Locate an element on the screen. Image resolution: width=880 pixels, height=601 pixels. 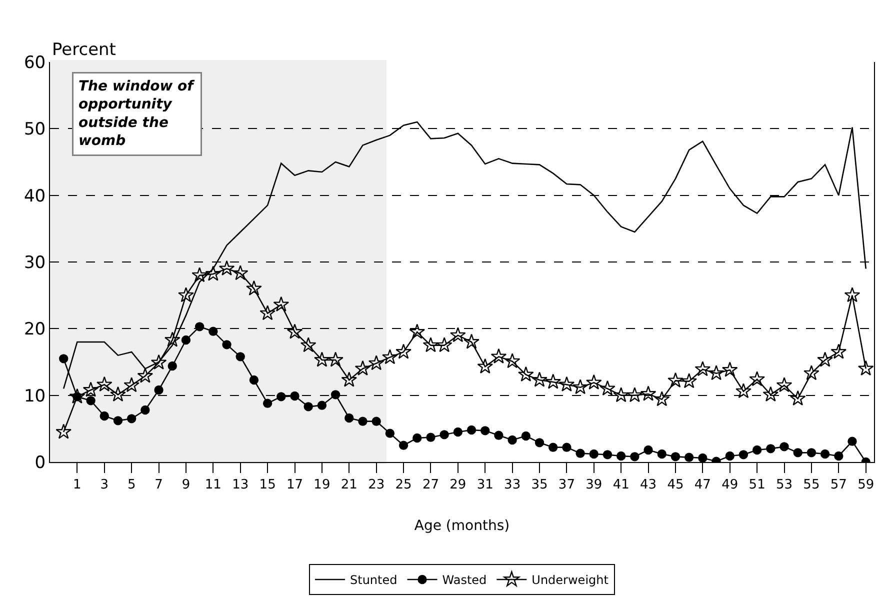
x-tick-label: 47 is located at coordinates (702, 485).